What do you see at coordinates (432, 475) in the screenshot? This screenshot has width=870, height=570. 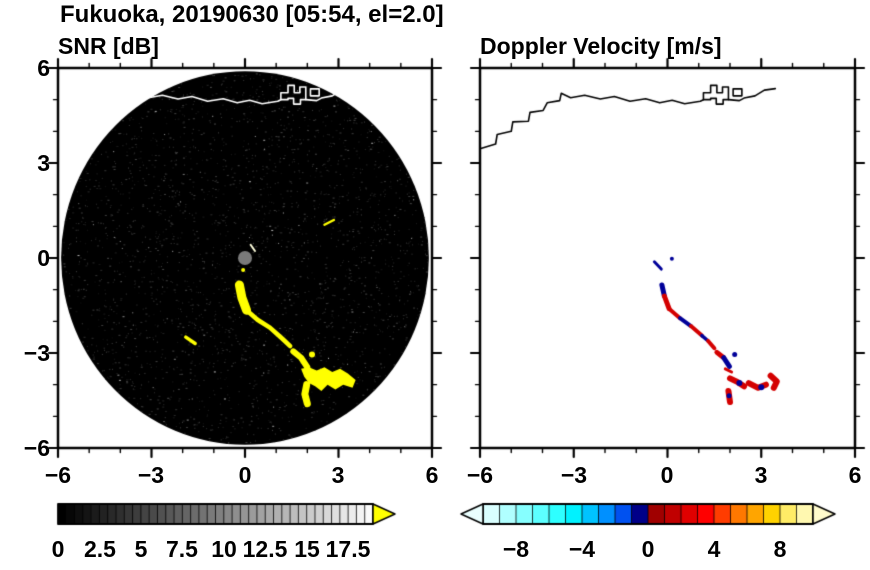 I see `snr-xtick-label: 6` at bounding box center [432, 475].